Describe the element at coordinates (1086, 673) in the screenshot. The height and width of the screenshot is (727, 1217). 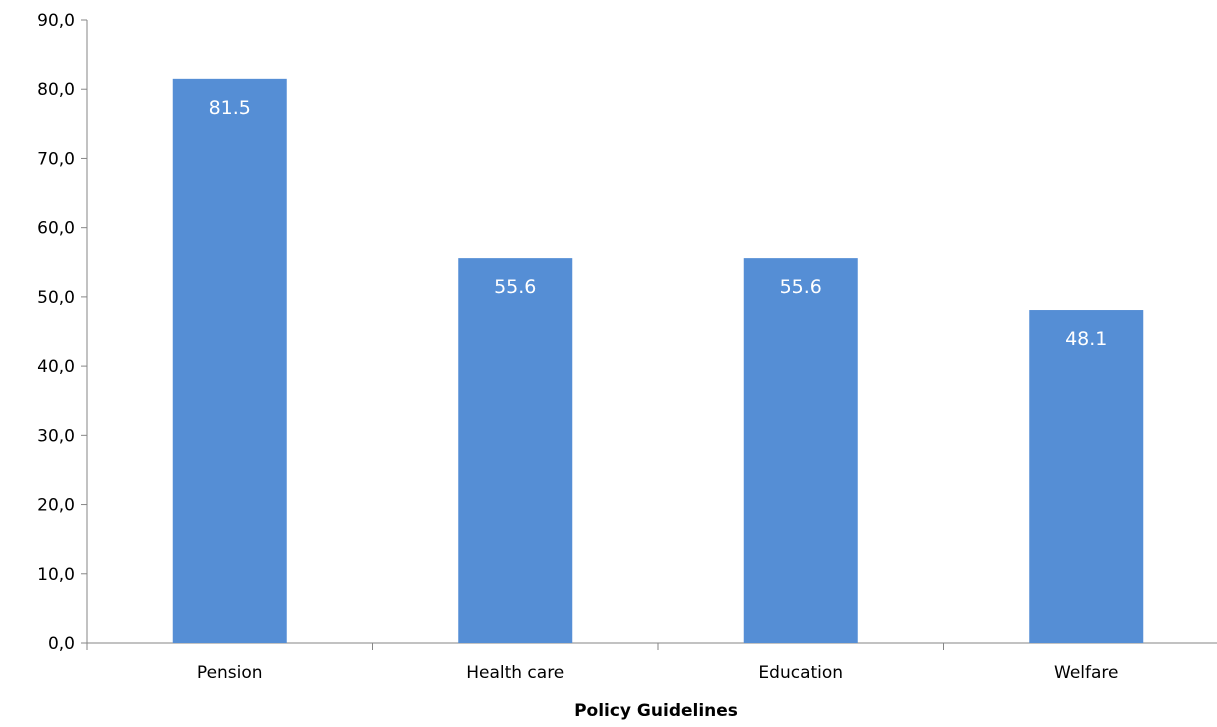
I see `x-tick-label: Welfare` at that location.